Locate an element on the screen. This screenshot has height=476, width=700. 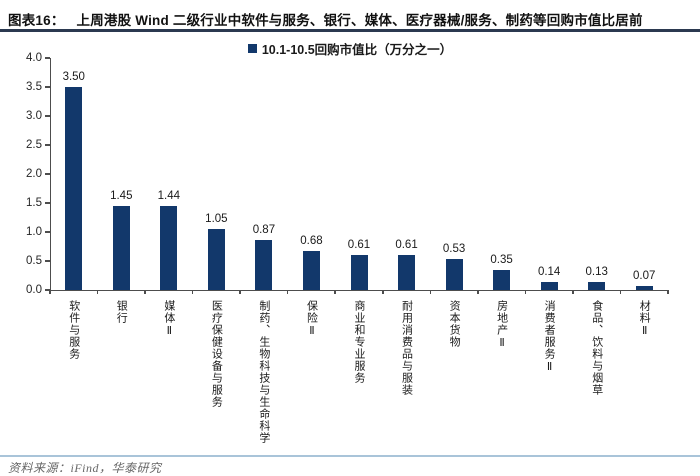
y-axis-tick-label: 1.5 is located at coordinates (34, 203).